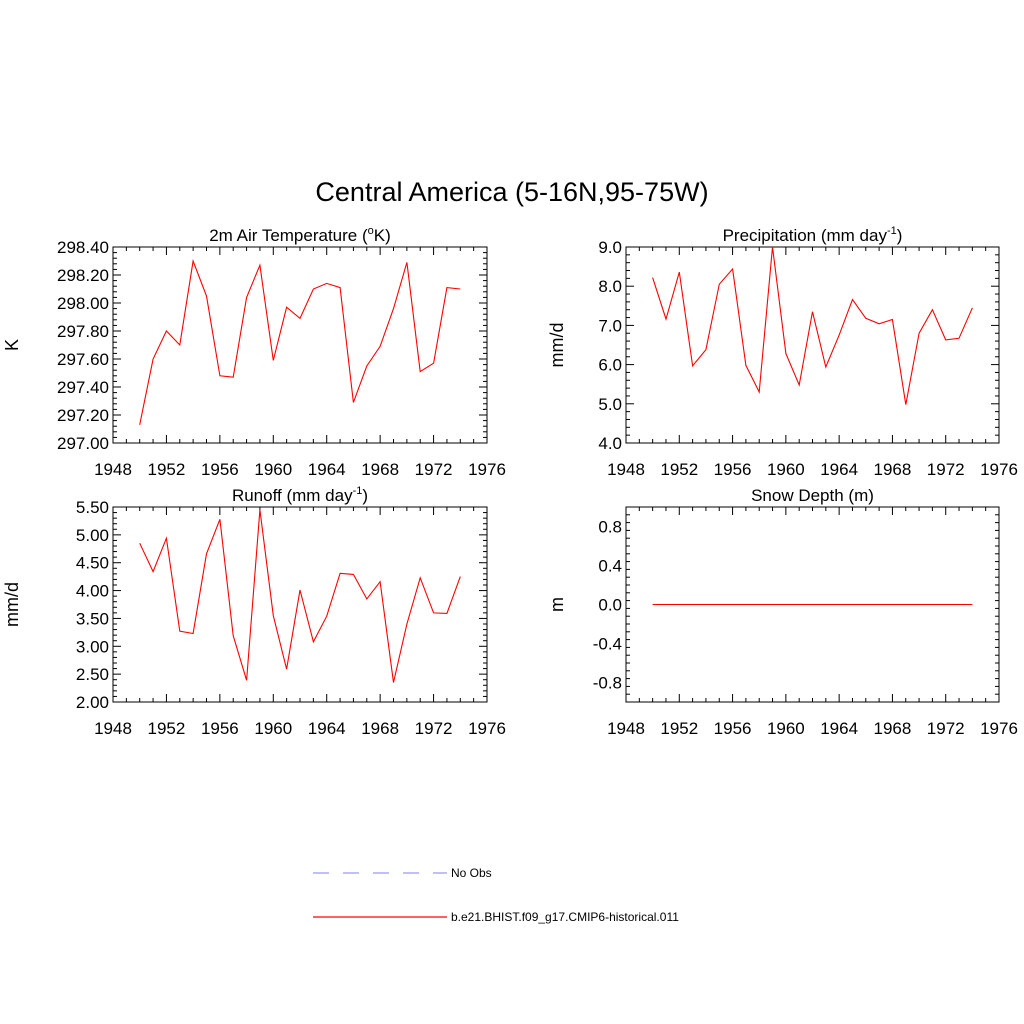  I want to click on y-tick-label: 297.40, so click(83, 387).